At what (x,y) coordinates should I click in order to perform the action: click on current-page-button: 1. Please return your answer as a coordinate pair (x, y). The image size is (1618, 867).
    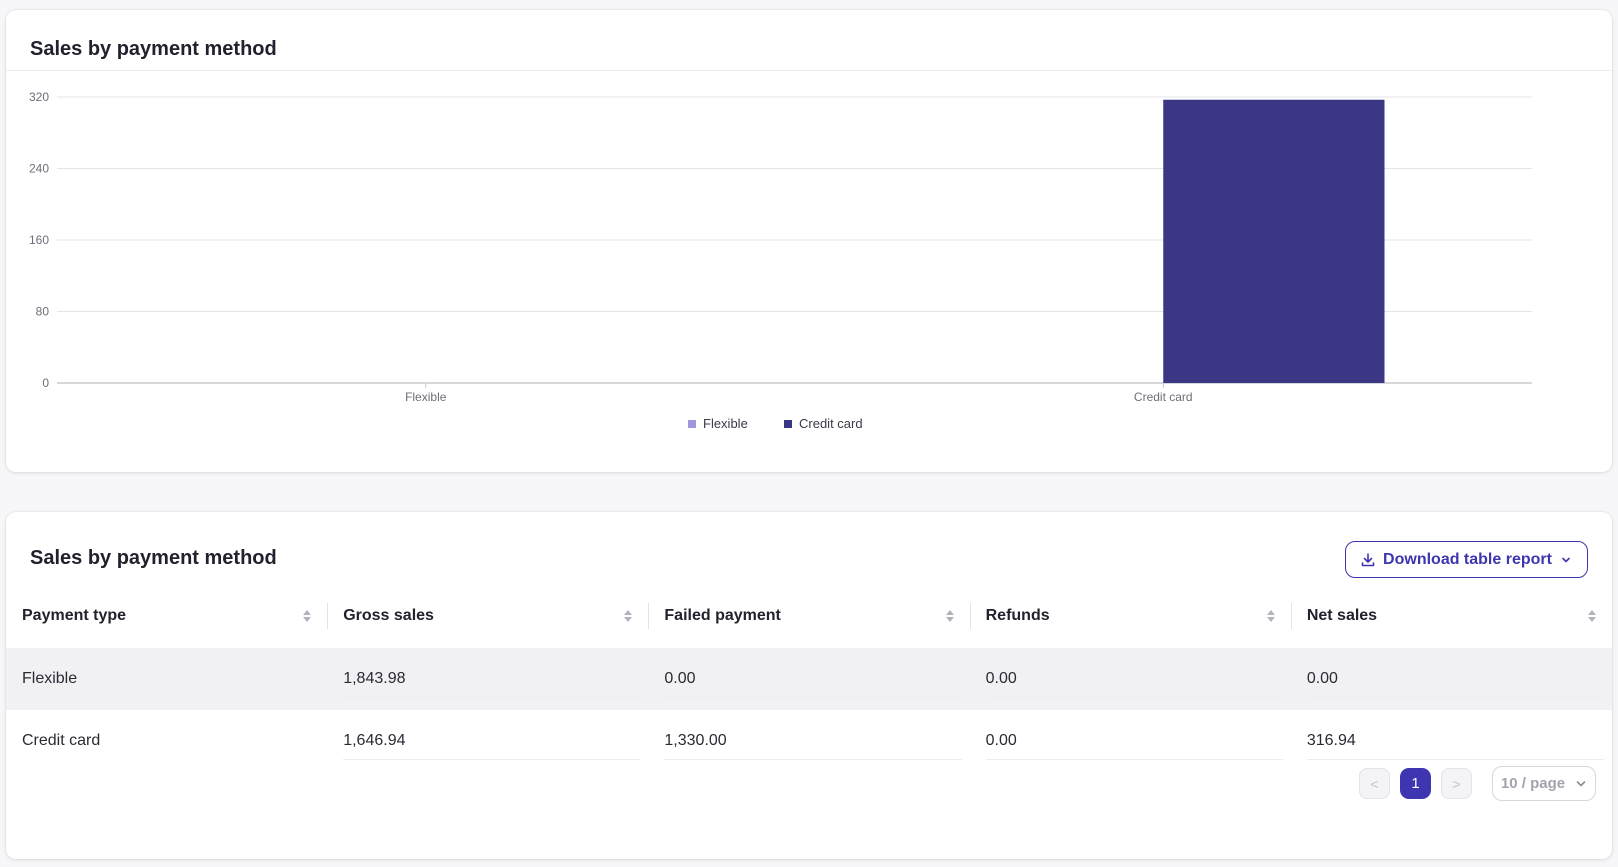
    Looking at the image, I should click on (1415, 783).